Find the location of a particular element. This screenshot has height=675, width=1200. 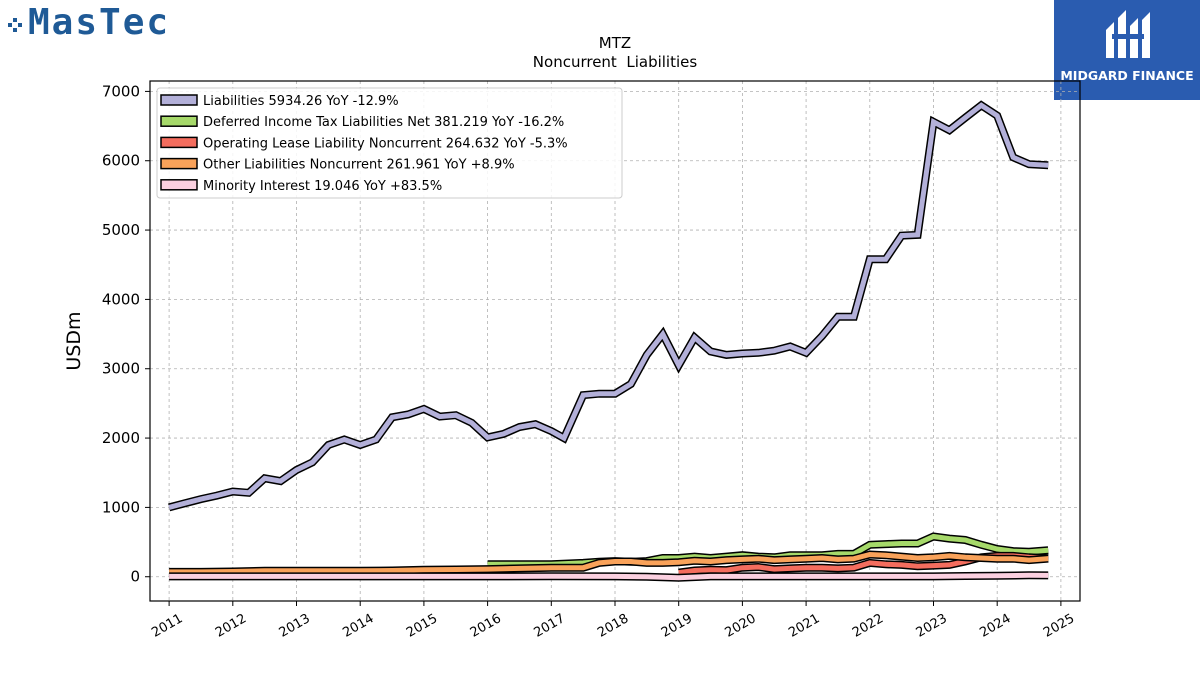

mastec-logo: MasTec is located at coordinates (96, 23).